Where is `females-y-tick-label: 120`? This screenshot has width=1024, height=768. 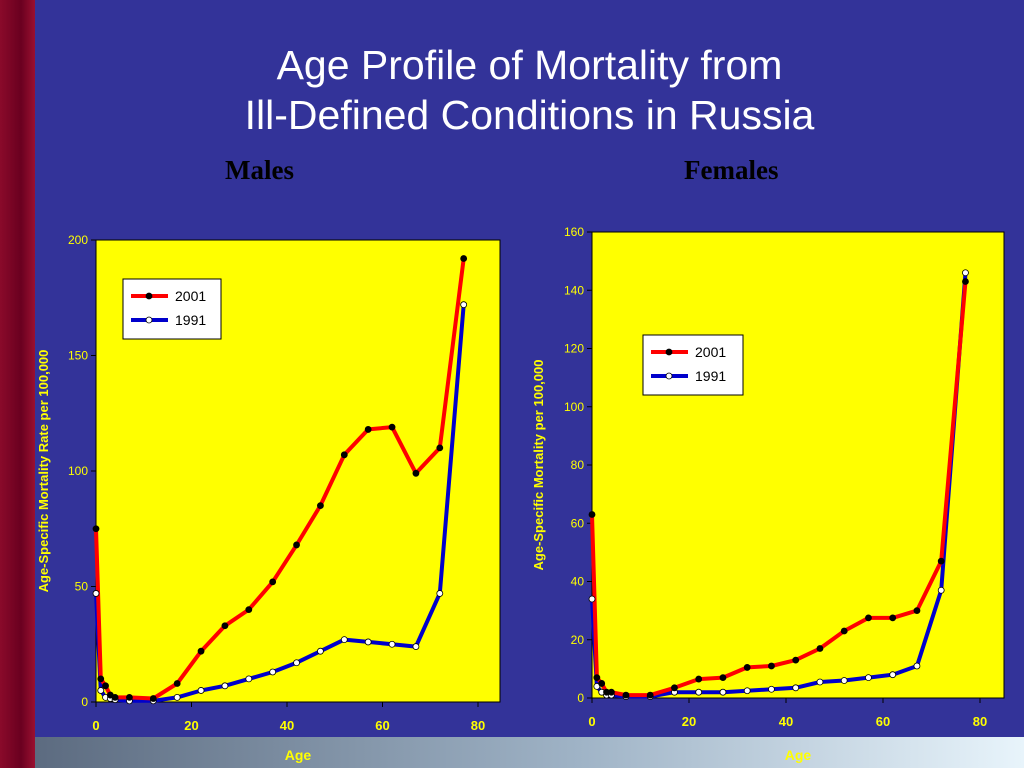
females-y-tick-label: 120 is located at coordinates (574, 349).